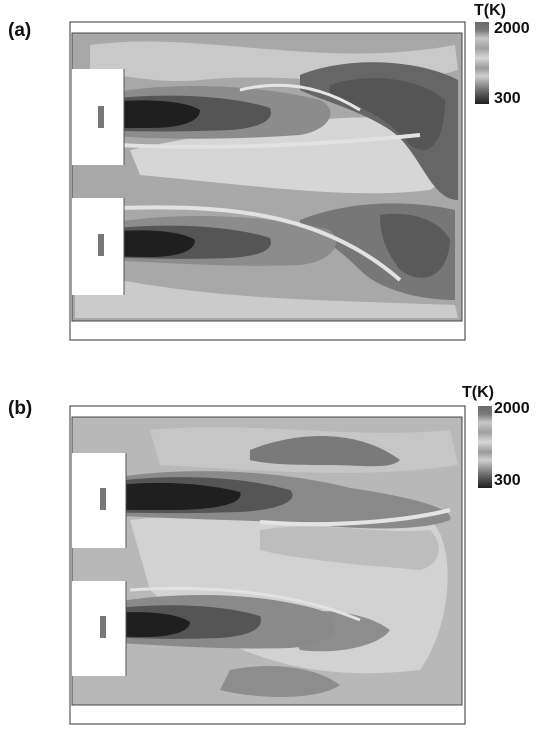  What do you see at coordinates (20, 408) in the screenshot?
I see `panel-label-b: (b)` at bounding box center [20, 408].